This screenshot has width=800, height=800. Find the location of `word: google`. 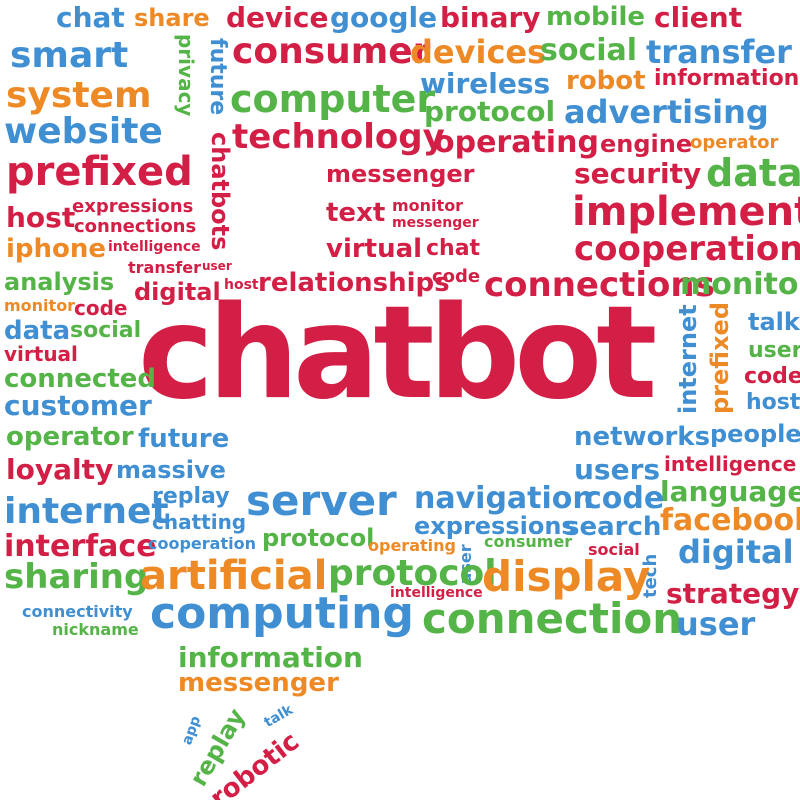

word: google is located at coordinates (384, 17).